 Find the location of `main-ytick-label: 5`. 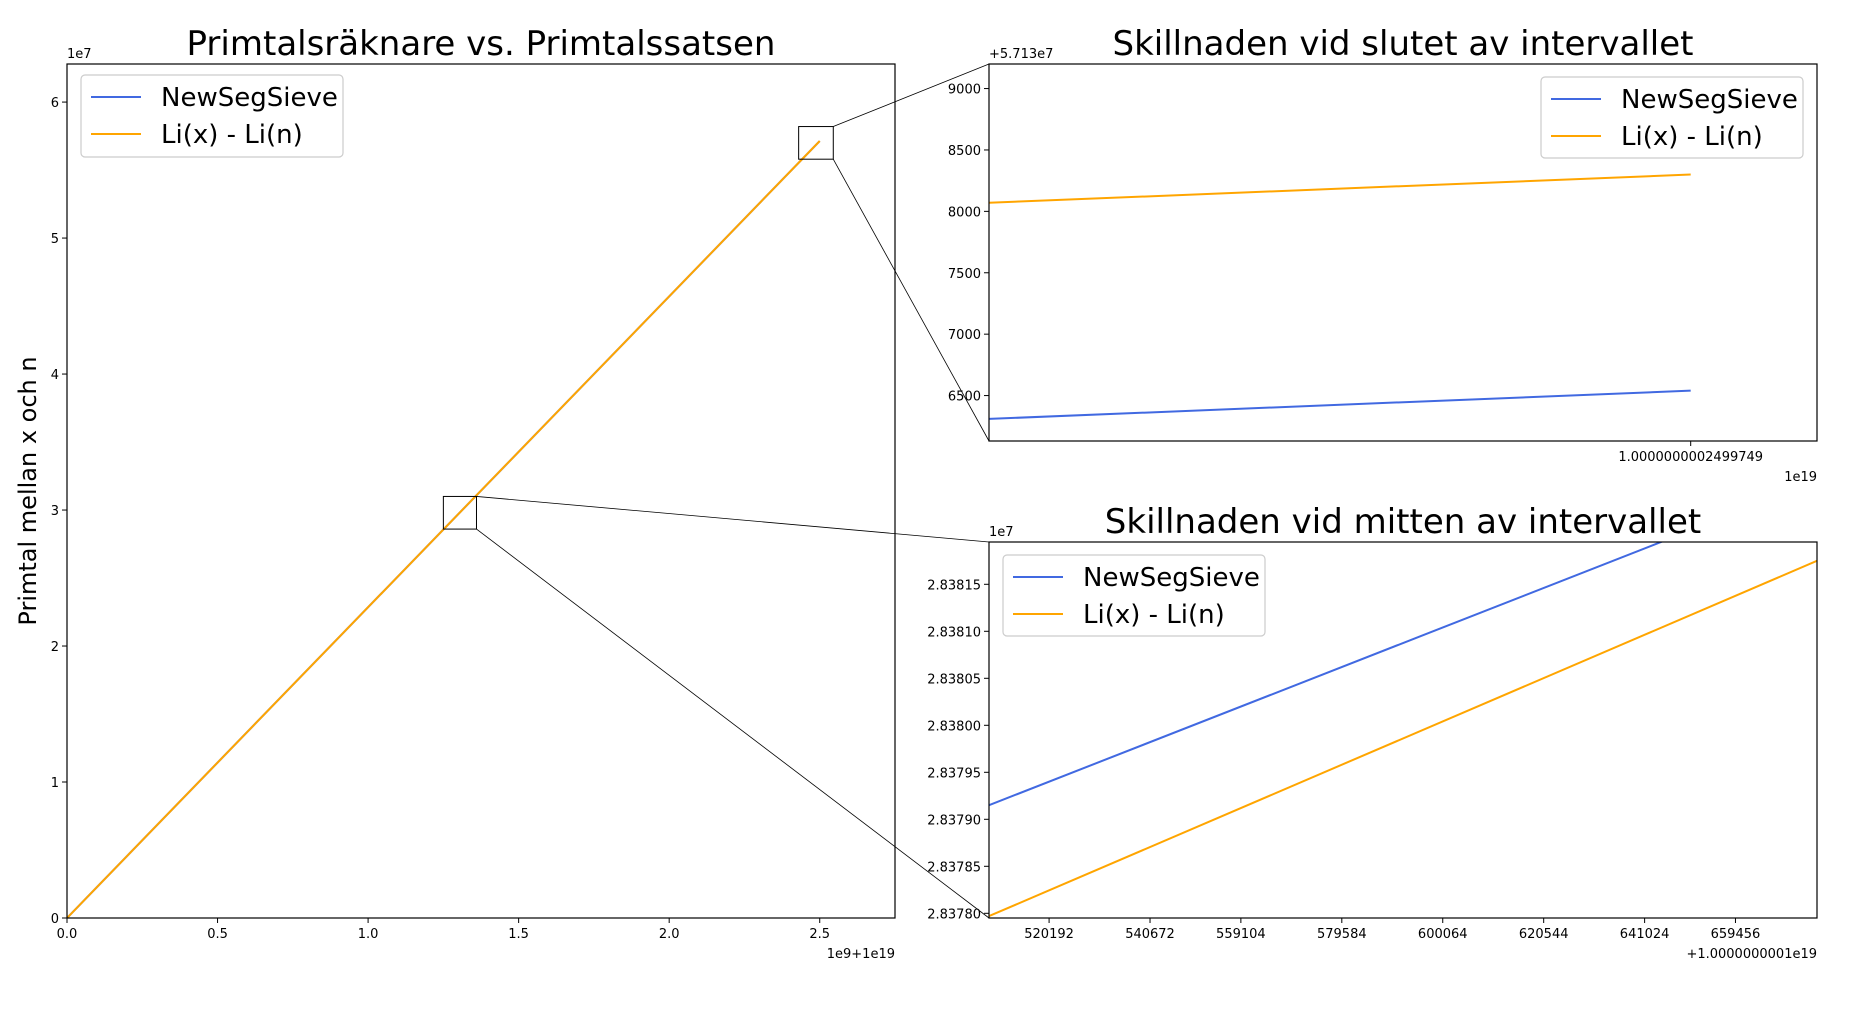

main-ytick-label: 5 is located at coordinates (55, 239).